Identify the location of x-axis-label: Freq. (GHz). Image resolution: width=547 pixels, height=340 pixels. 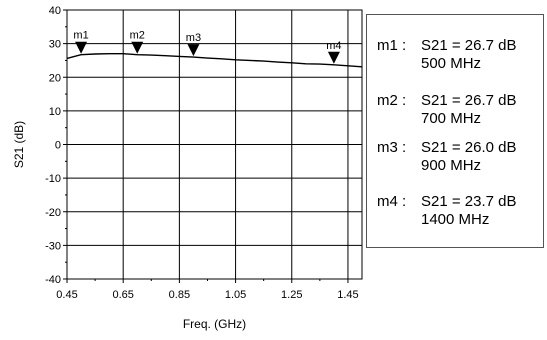
(214, 324).